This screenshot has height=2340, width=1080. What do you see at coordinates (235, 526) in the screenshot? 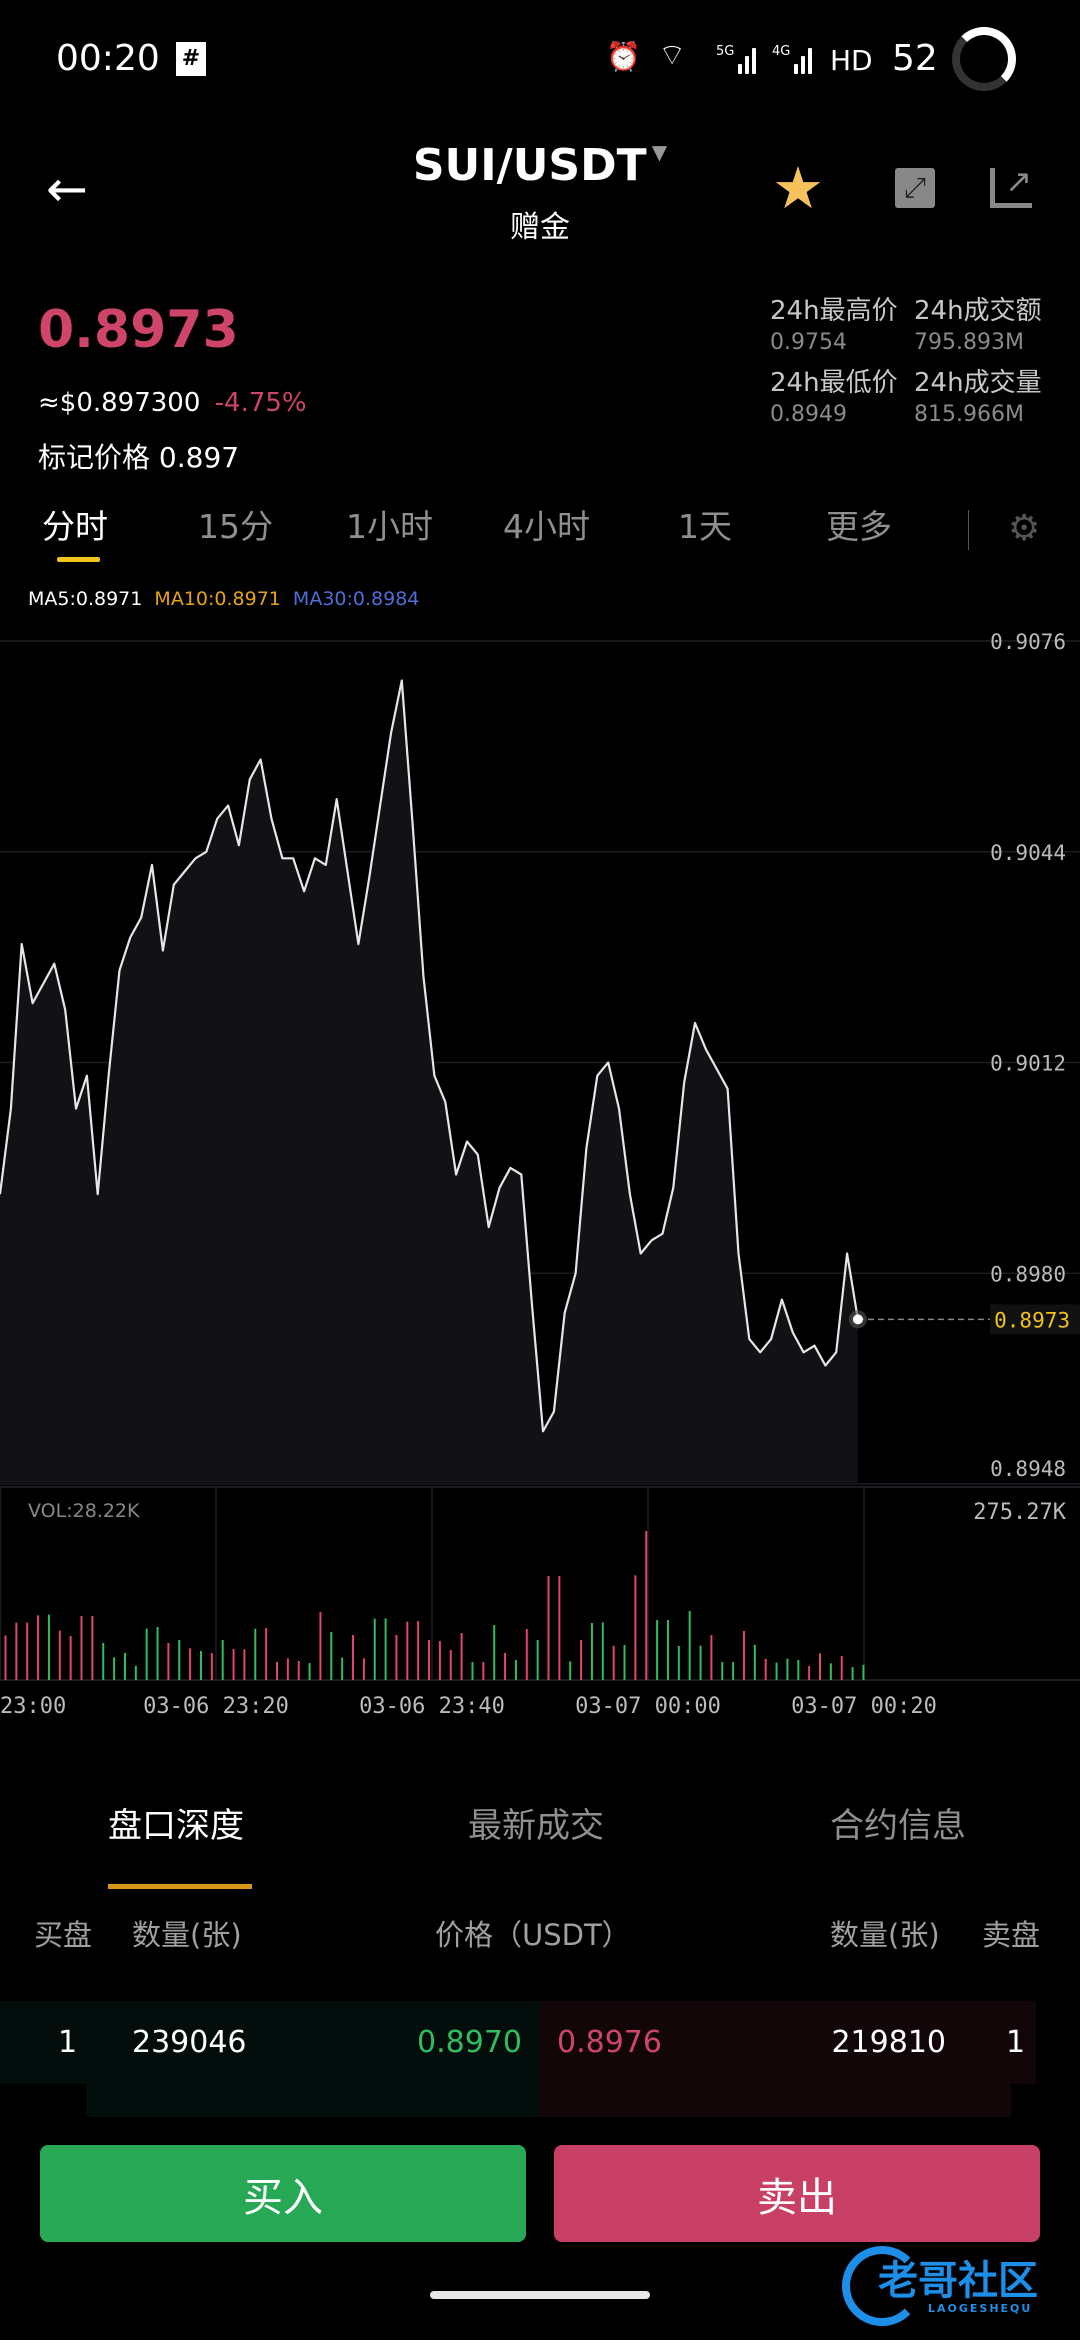
I see `tab-15m: 15分` at bounding box center [235, 526].